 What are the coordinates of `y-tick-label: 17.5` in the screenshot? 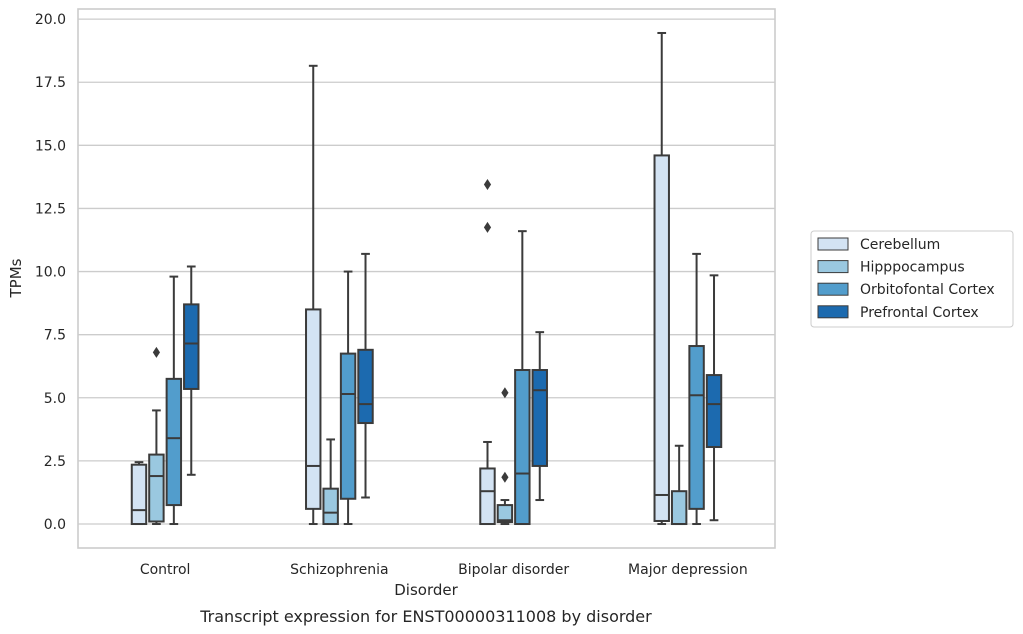 It's located at (50, 83).